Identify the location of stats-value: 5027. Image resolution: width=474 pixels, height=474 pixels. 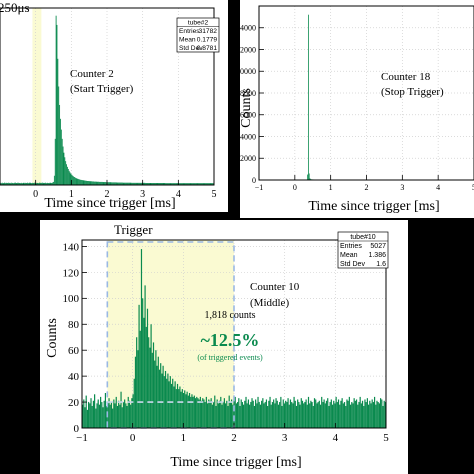
(378, 246).